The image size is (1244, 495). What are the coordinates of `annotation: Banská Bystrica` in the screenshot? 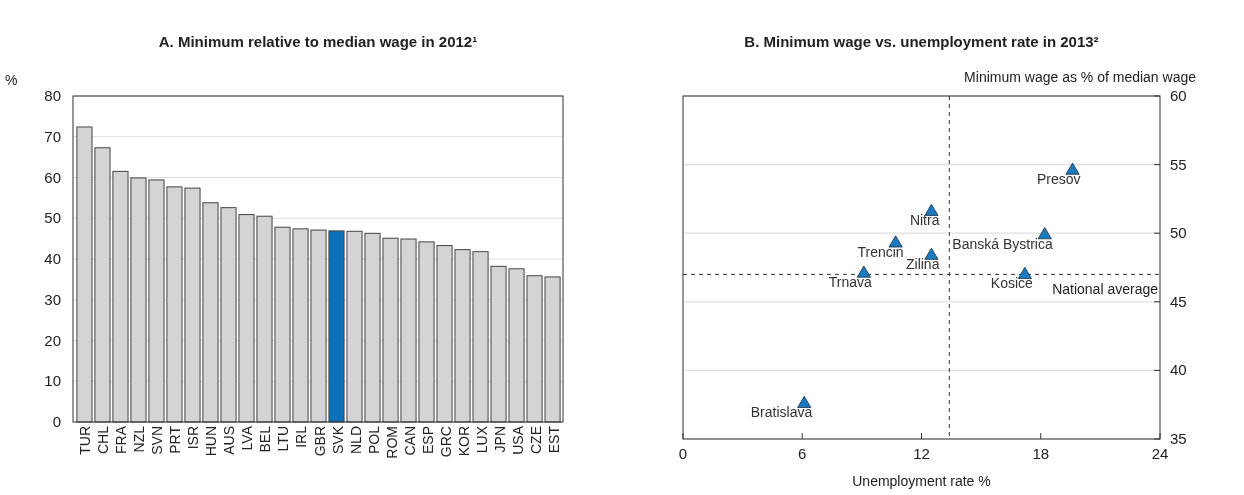 It's located at (1002, 243).